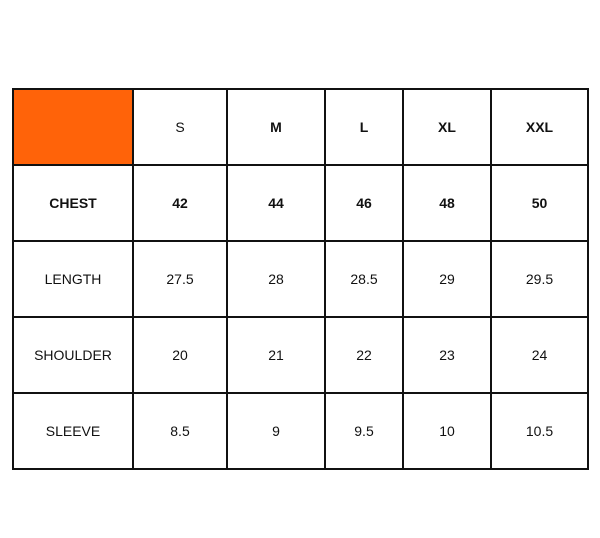 The width and height of the screenshot is (600, 538). I want to click on cell: 9, so click(276, 431).